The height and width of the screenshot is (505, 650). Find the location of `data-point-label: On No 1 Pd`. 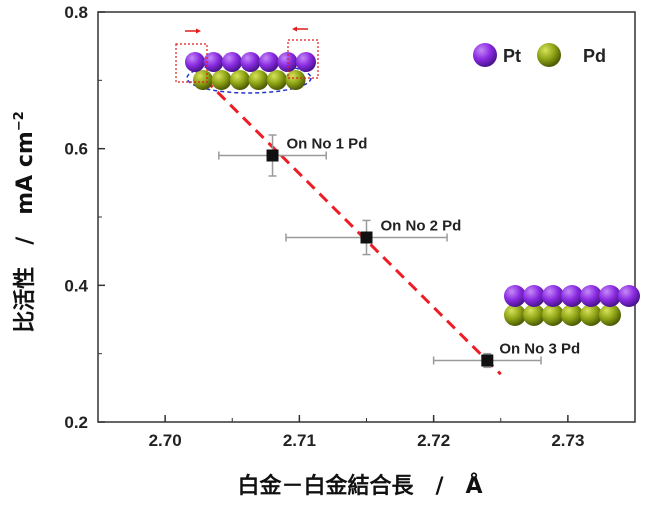

data-point-label: On No 1 Pd is located at coordinates (327, 144).